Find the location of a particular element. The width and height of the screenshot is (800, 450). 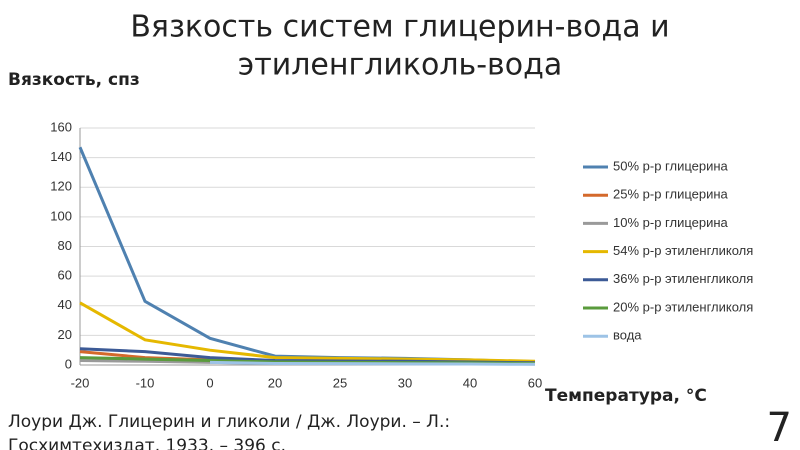

y-tick-label: 20 is located at coordinates (65, 334).